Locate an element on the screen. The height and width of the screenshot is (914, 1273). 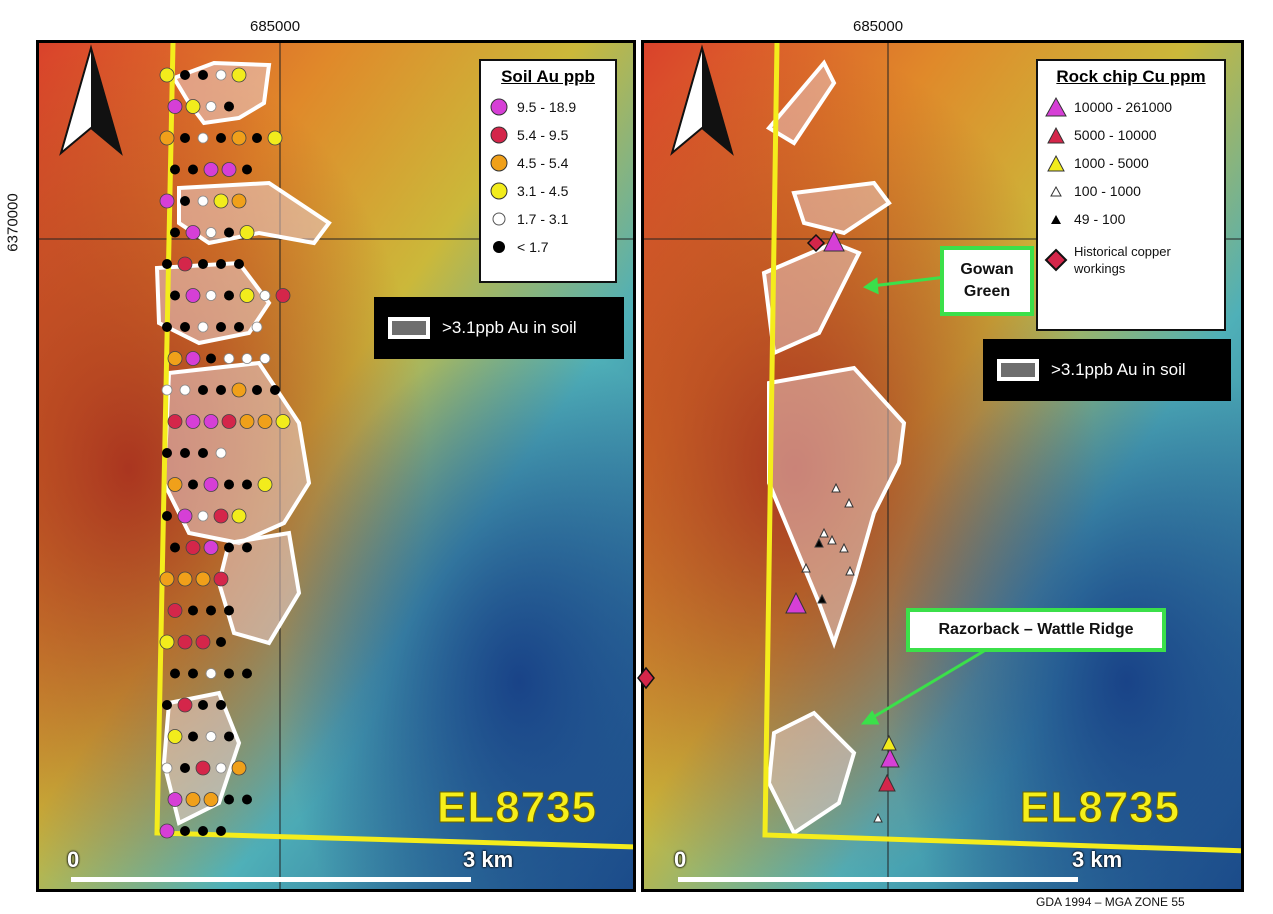
north-arrow-icon-left is located at coordinates (91, 100).